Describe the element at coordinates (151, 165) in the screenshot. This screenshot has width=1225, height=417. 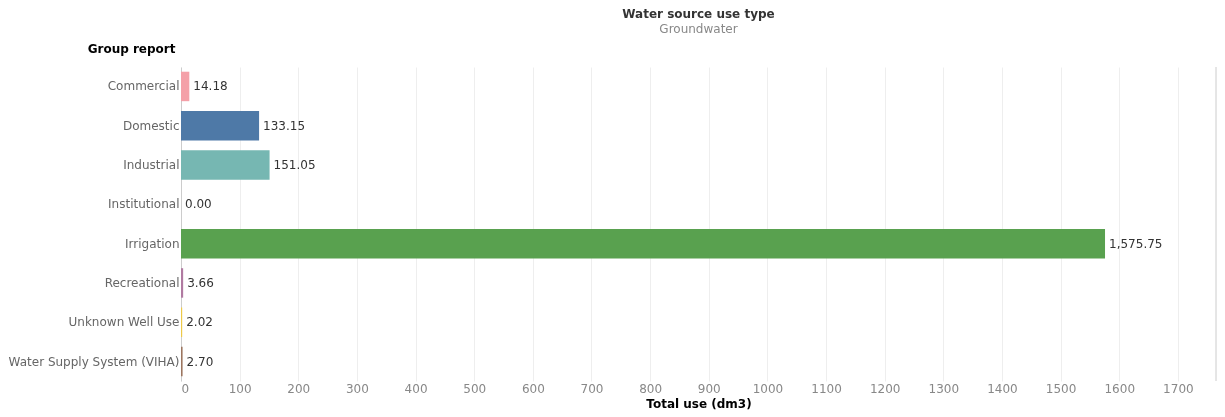
I see `y-tick-label: Industrial` at that location.